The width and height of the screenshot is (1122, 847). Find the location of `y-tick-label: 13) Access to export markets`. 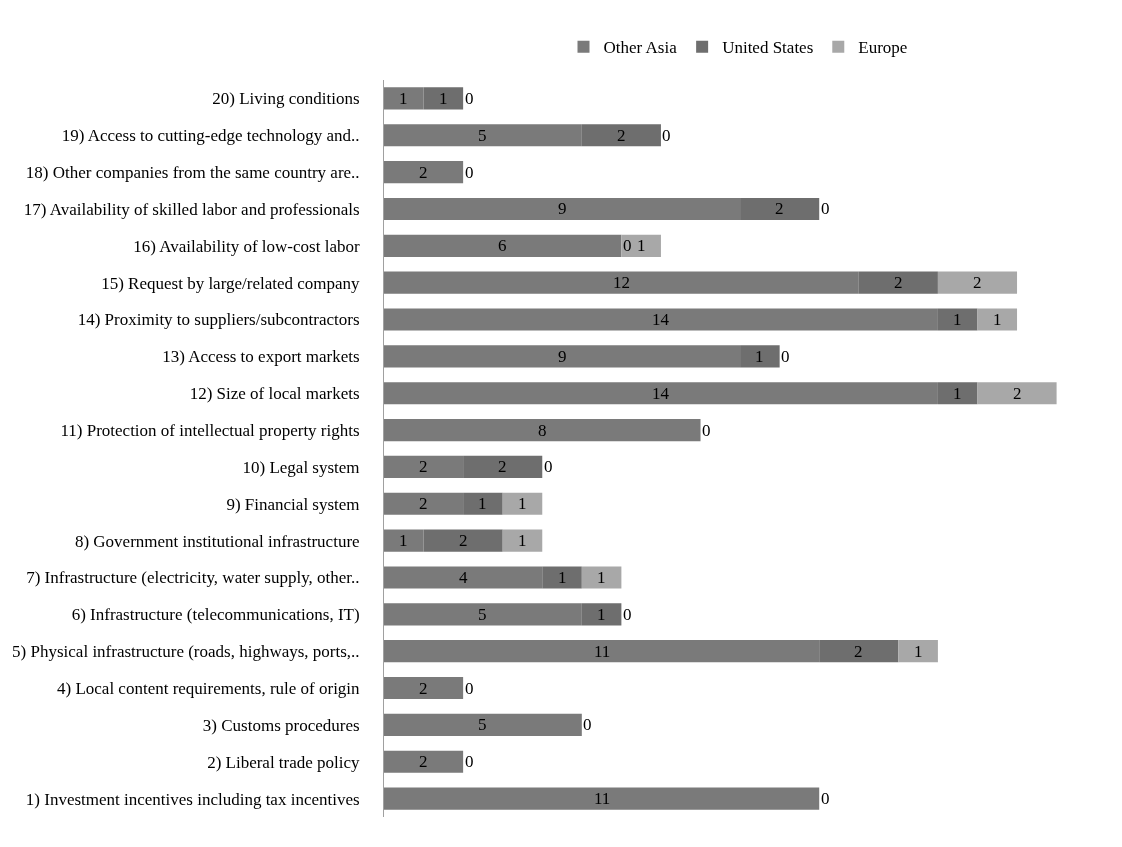

y-tick-label: 13) Access to export markets is located at coordinates (261, 357).